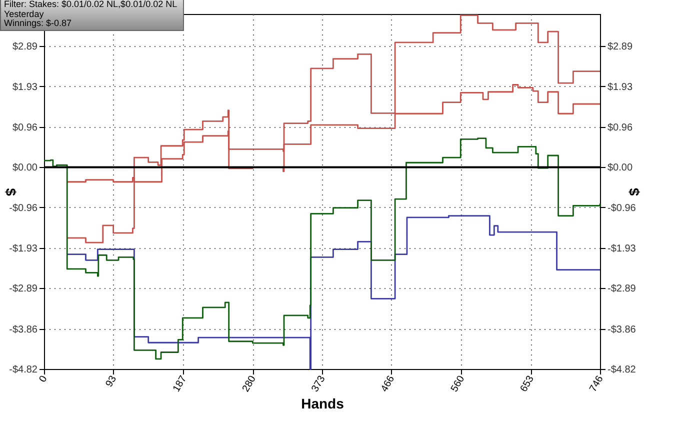 The image size is (700, 422). Describe the element at coordinates (112, 382) in the screenshot. I see `x-tick-label: 93` at that location.